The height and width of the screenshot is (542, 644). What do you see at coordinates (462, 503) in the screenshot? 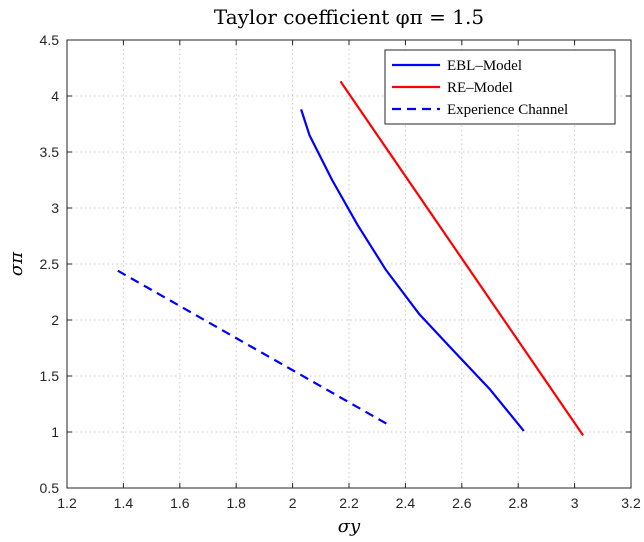
I see `x-tick-label: 2.6` at bounding box center [462, 503].